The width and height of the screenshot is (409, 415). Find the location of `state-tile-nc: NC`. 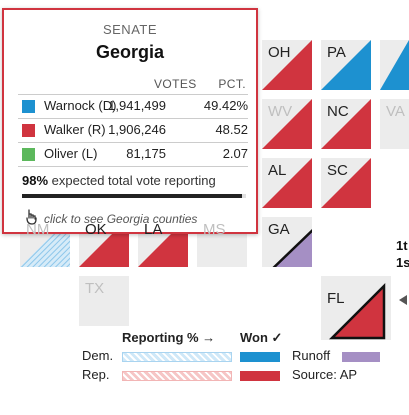

state-tile-nc: NC is located at coordinates (346, 124).